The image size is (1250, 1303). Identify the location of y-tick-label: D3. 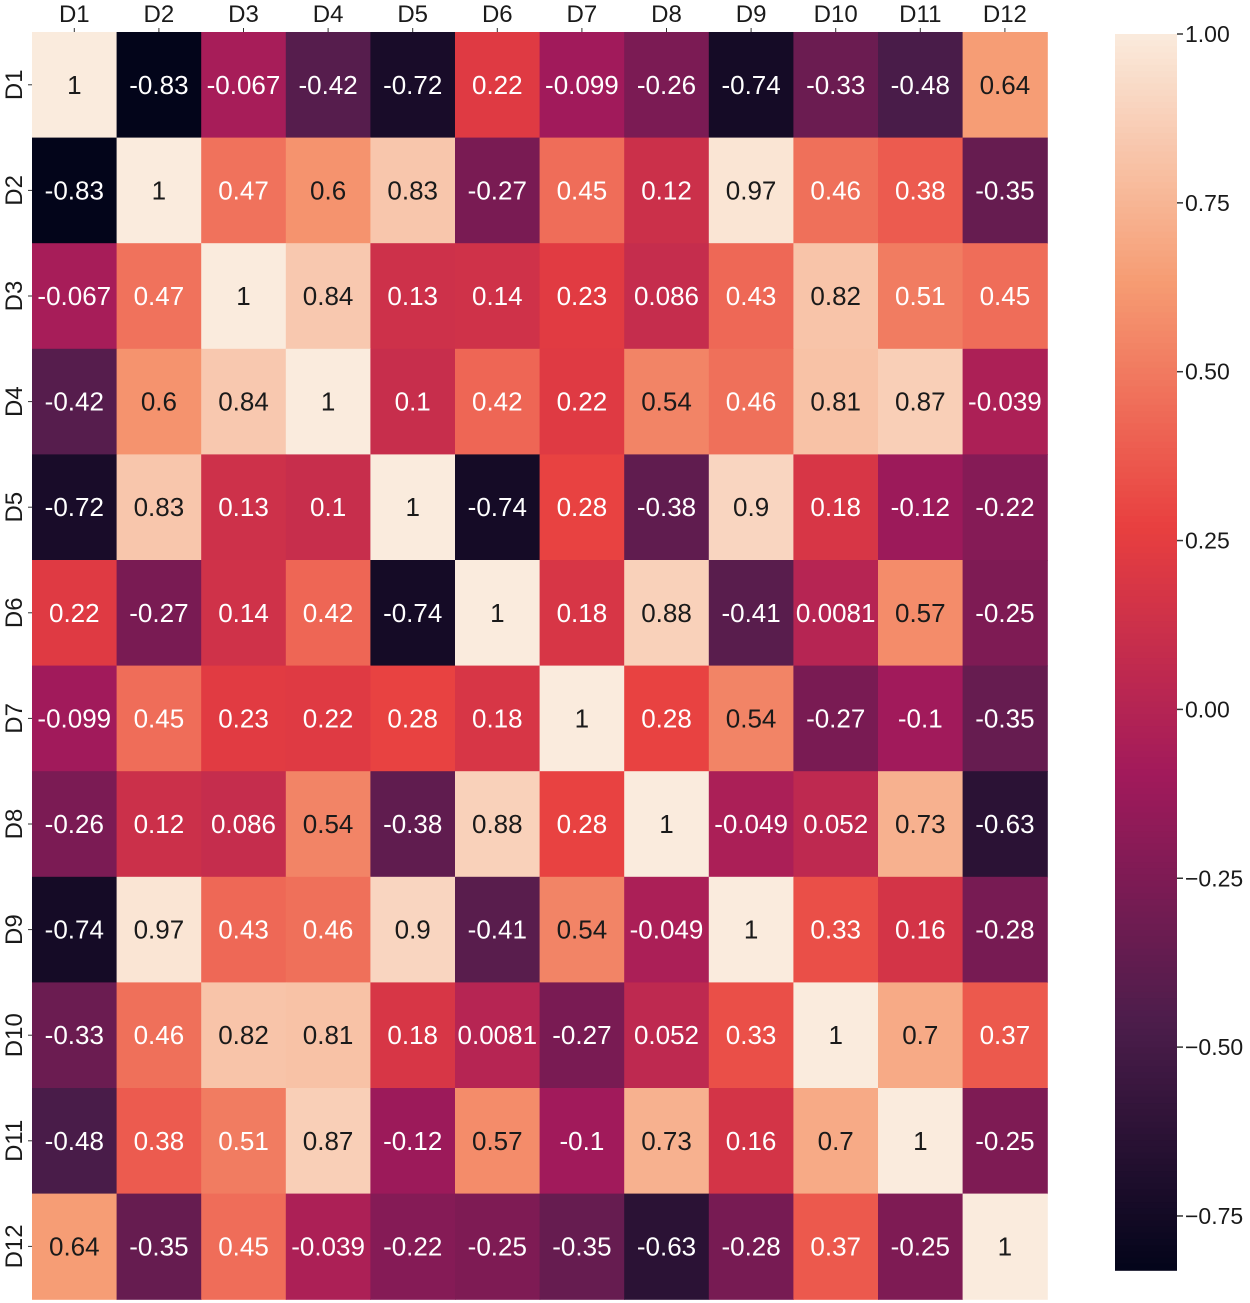
(14, 296).